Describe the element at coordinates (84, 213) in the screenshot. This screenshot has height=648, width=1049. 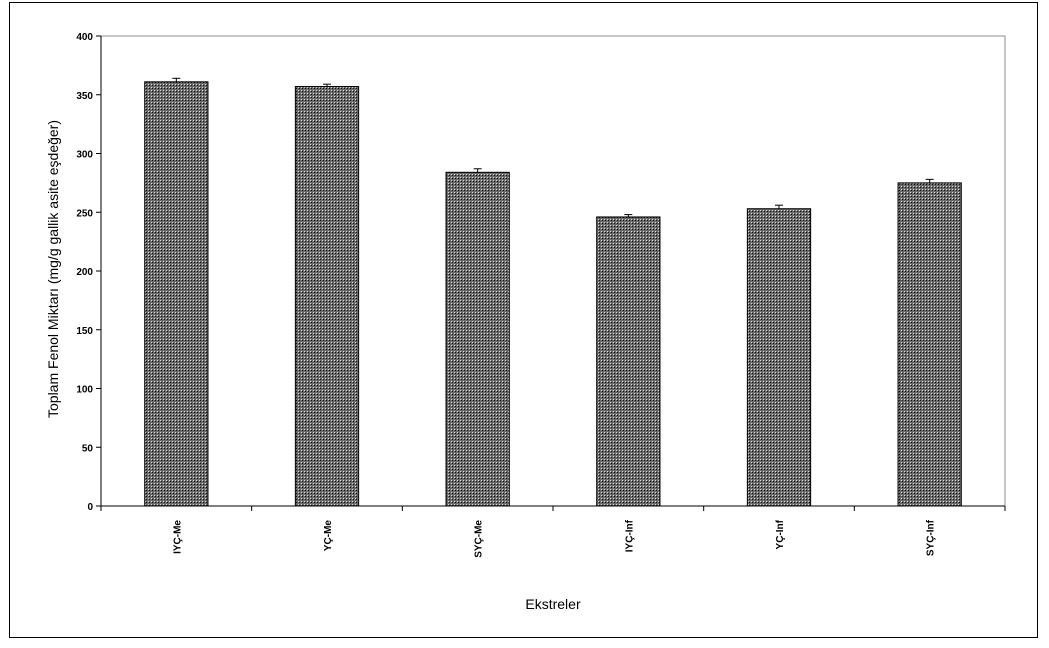
I see `y-tick-label: 250` at that location.